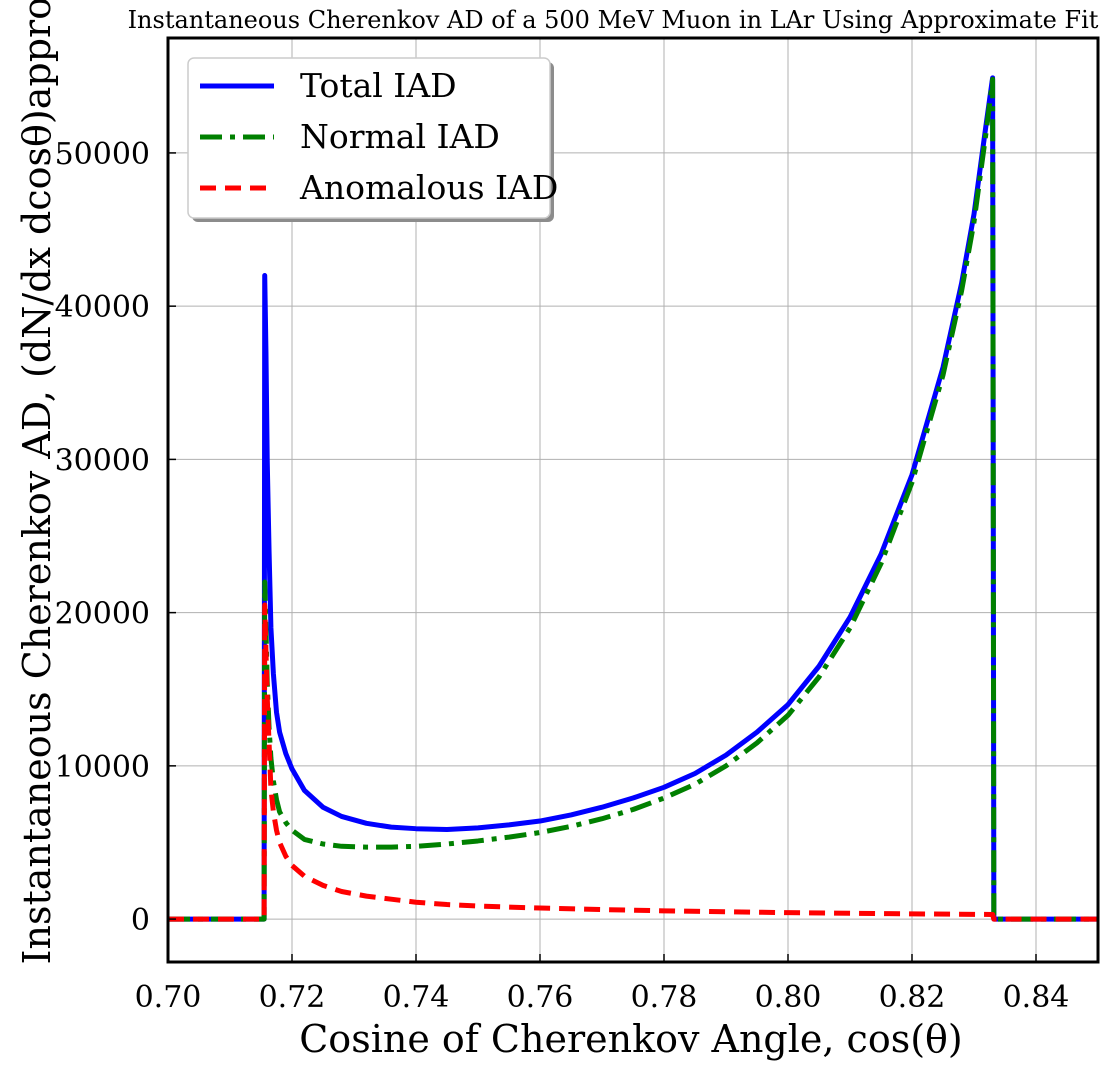 The image size is (1118, 1070). What do you see at coordinates (912, 997) in the screenshot?
I see `x-tick-label: 0.82` at bounding box center [912, 997].